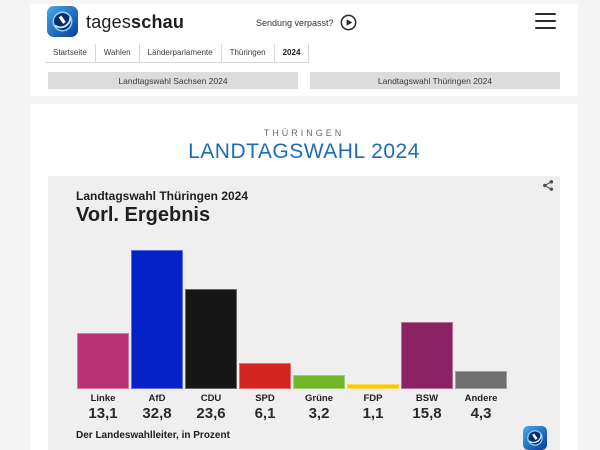  What do you see at coordinates (265, 398) in the screenshot?
I see `bar-category-label: SPD` at bounding box center [265, 398].